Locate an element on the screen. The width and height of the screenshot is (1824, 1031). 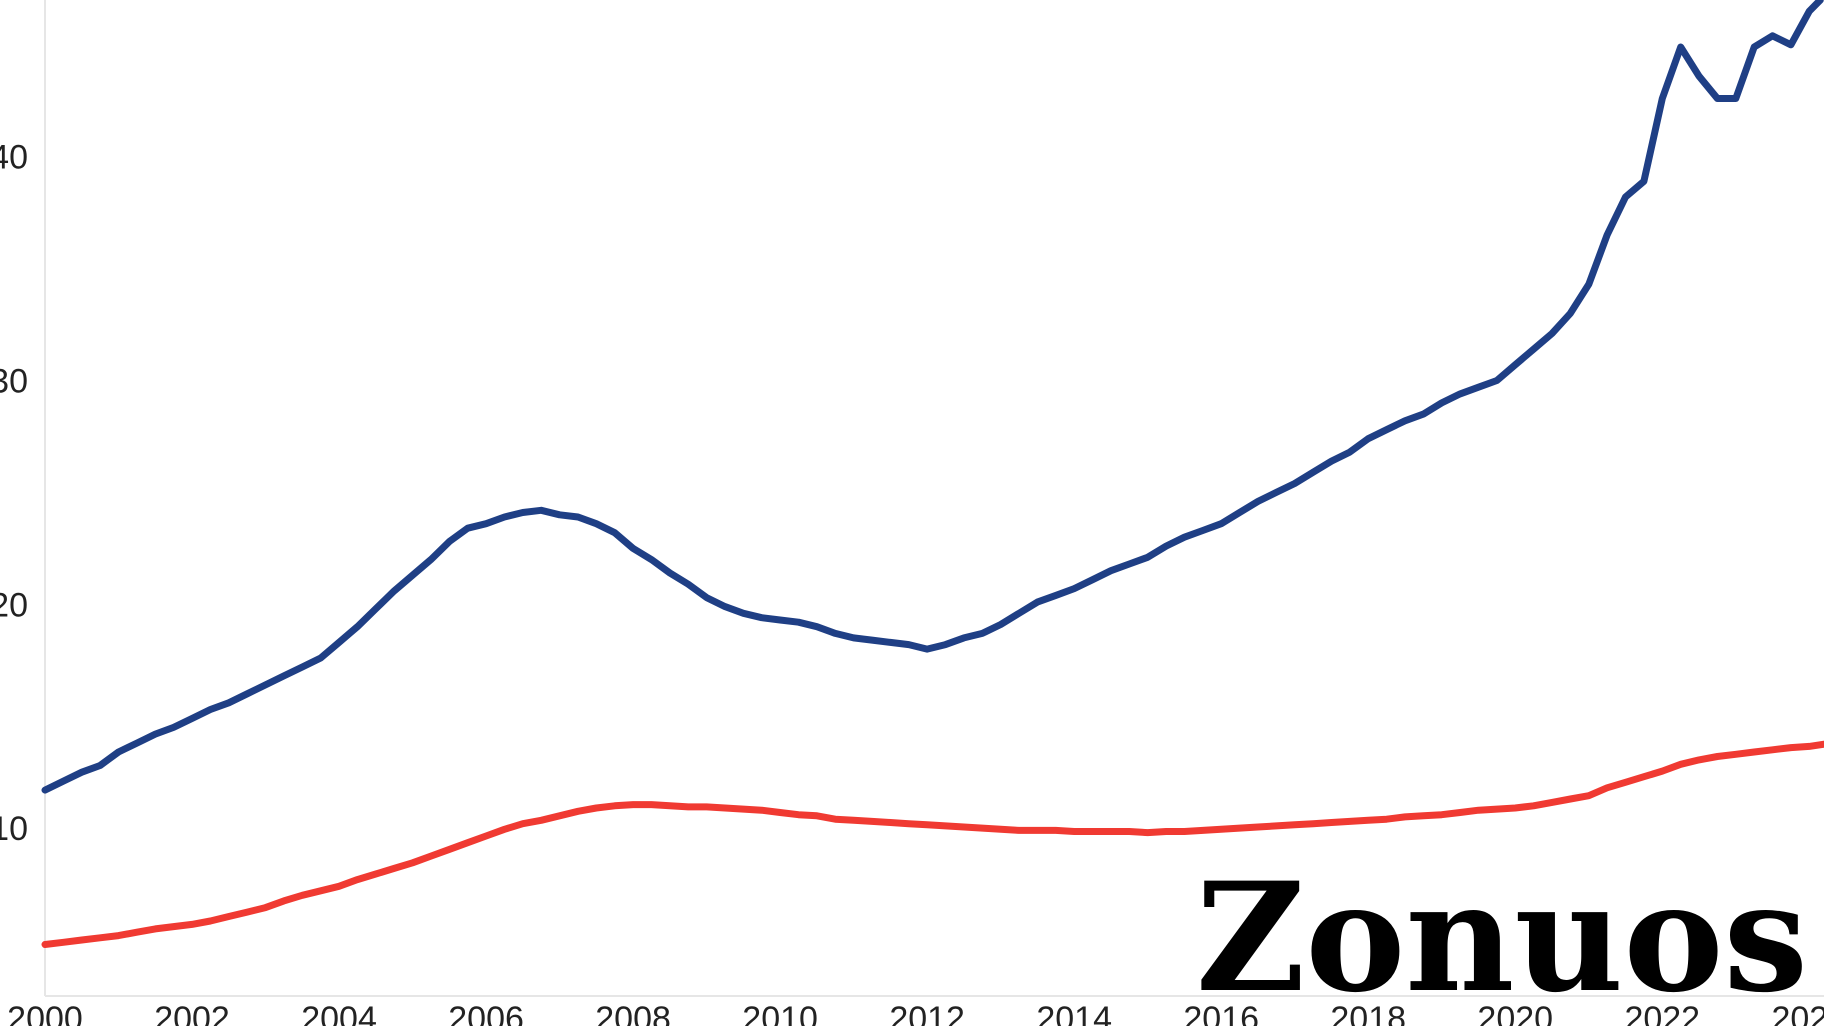
x-tick-label: 2000 is located at coordinates (45, 1013).